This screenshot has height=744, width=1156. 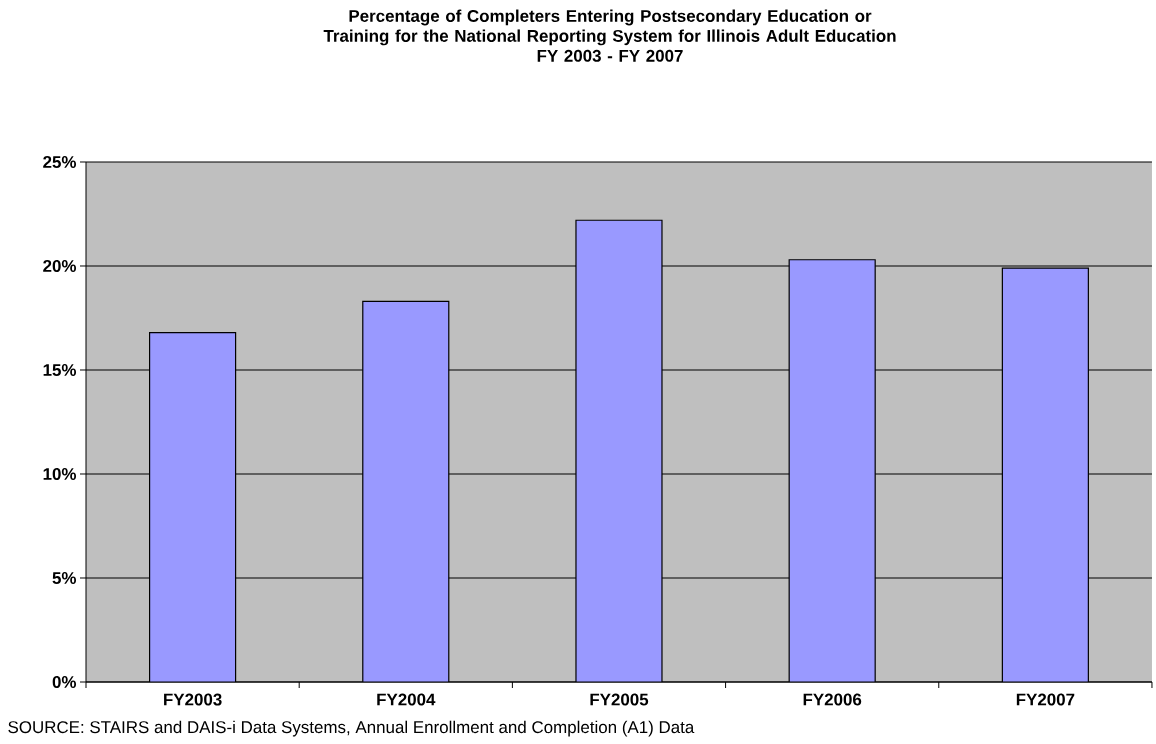 What do you see at coordinates (832, 699) in the screenshot?
I see `x-tick-label: FY2006` at bounding box center [832, 699].